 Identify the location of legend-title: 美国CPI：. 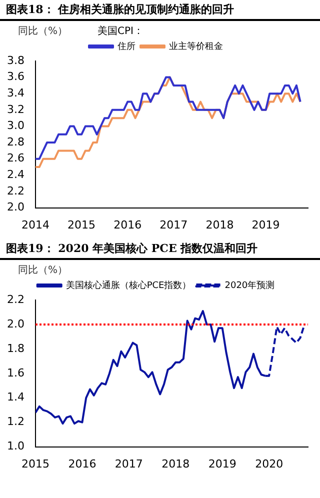
(121, 30).